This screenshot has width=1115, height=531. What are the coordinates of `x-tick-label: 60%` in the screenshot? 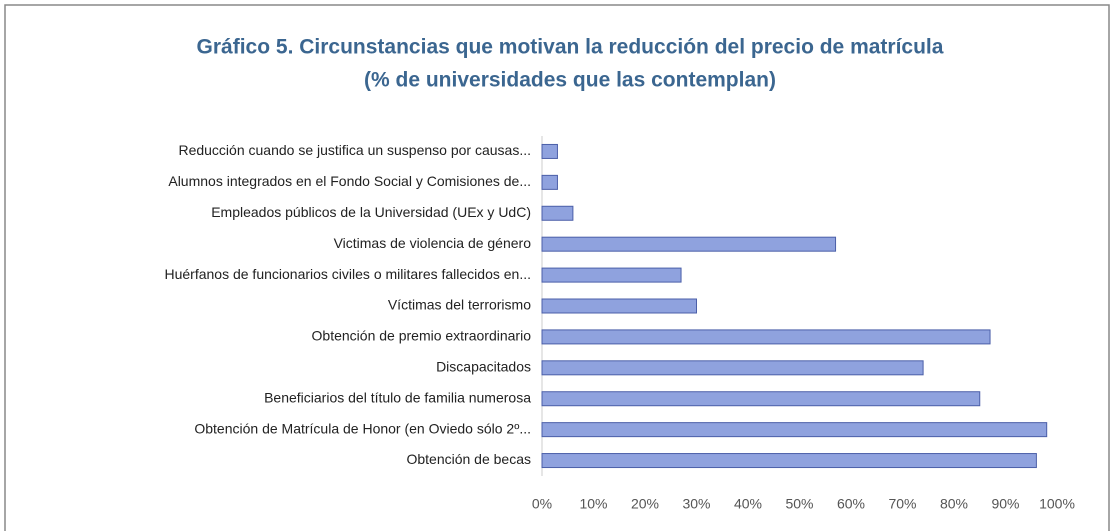 It's located at (851, 504).